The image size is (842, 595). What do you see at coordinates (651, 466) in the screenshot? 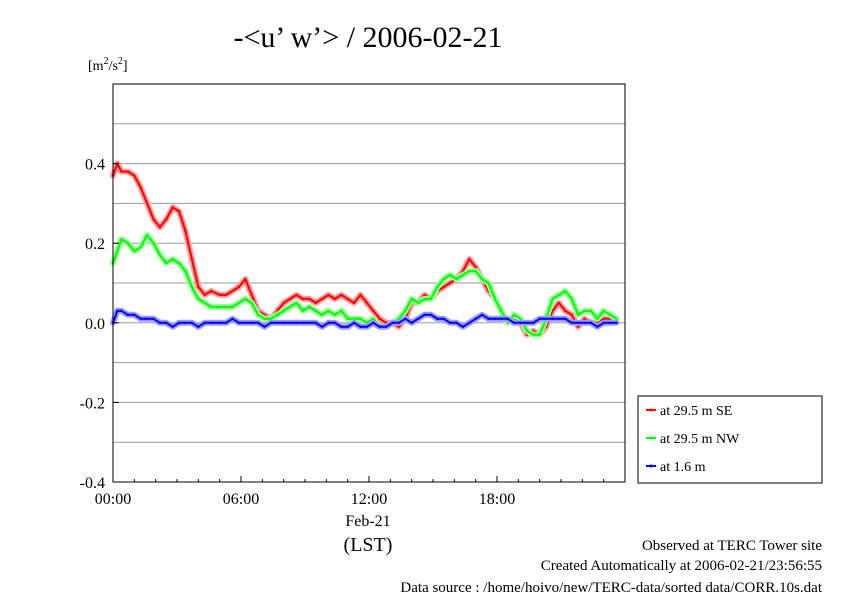
I see `legend-marker` at bounding box center [651, 466].